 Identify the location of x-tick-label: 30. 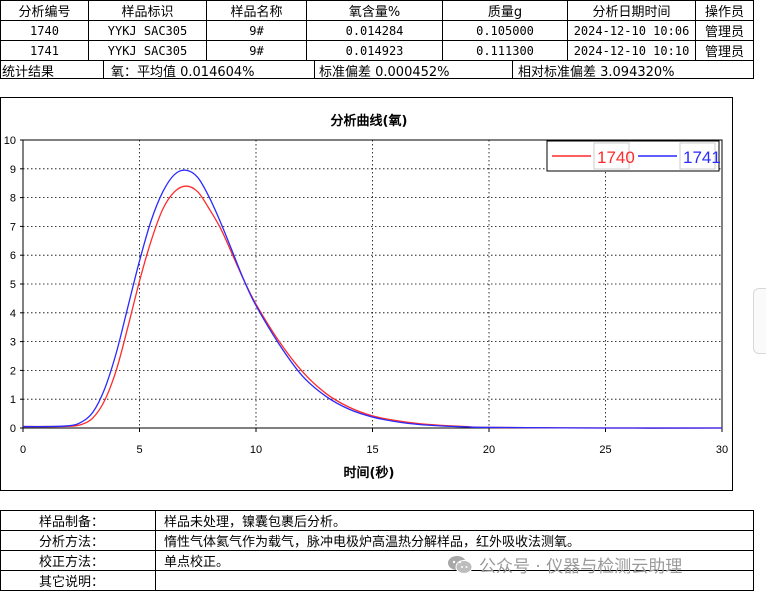
(722, 450).